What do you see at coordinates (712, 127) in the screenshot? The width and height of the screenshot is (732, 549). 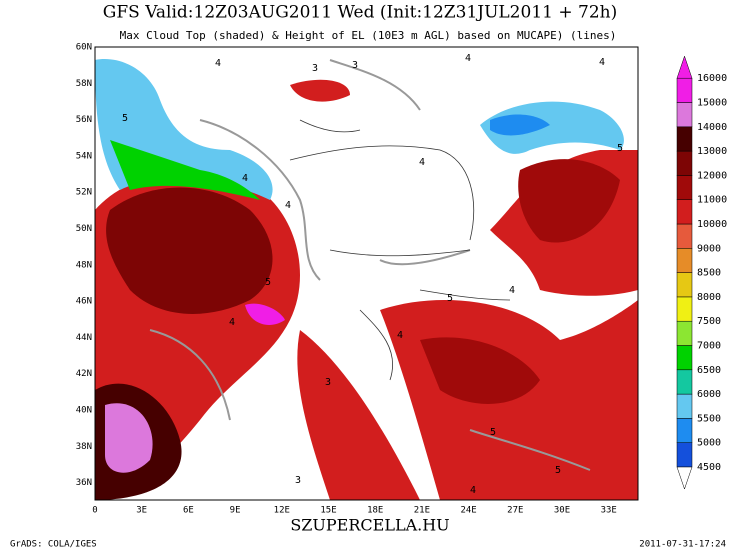 I see `colorbar-label: 14000` at bounding box center [712, 127].